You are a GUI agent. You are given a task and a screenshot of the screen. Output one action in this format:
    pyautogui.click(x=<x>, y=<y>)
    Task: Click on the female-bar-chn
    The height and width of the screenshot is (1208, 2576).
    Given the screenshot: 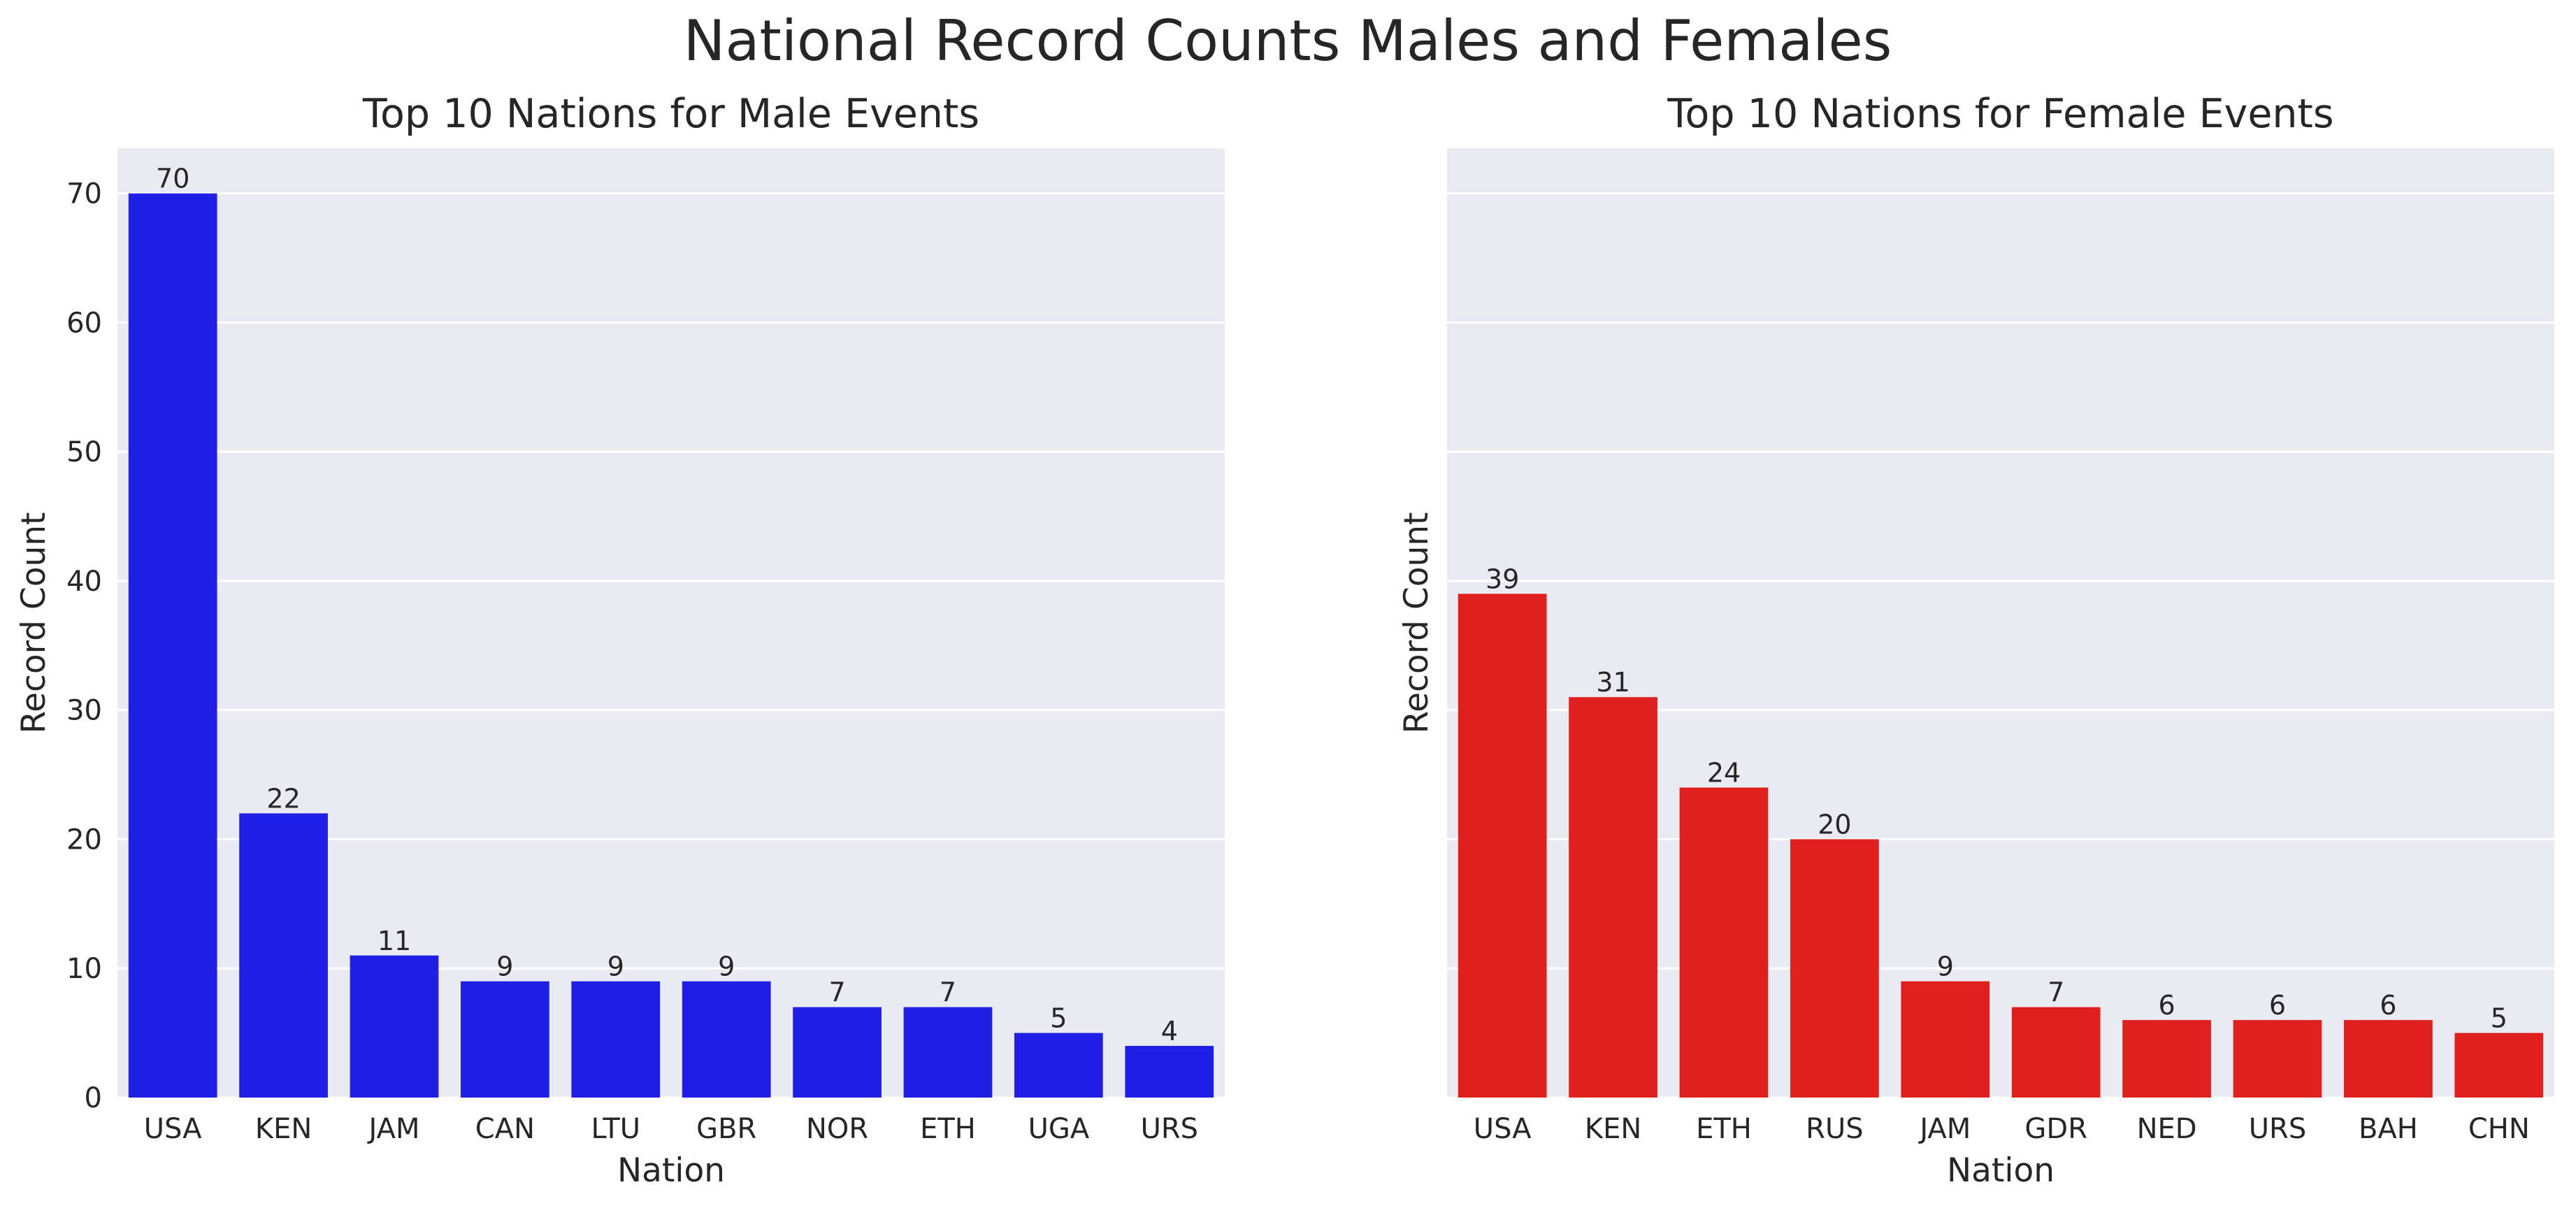 What is the action you would take?
    pyautogui.click(x=2499, y=1065)
    